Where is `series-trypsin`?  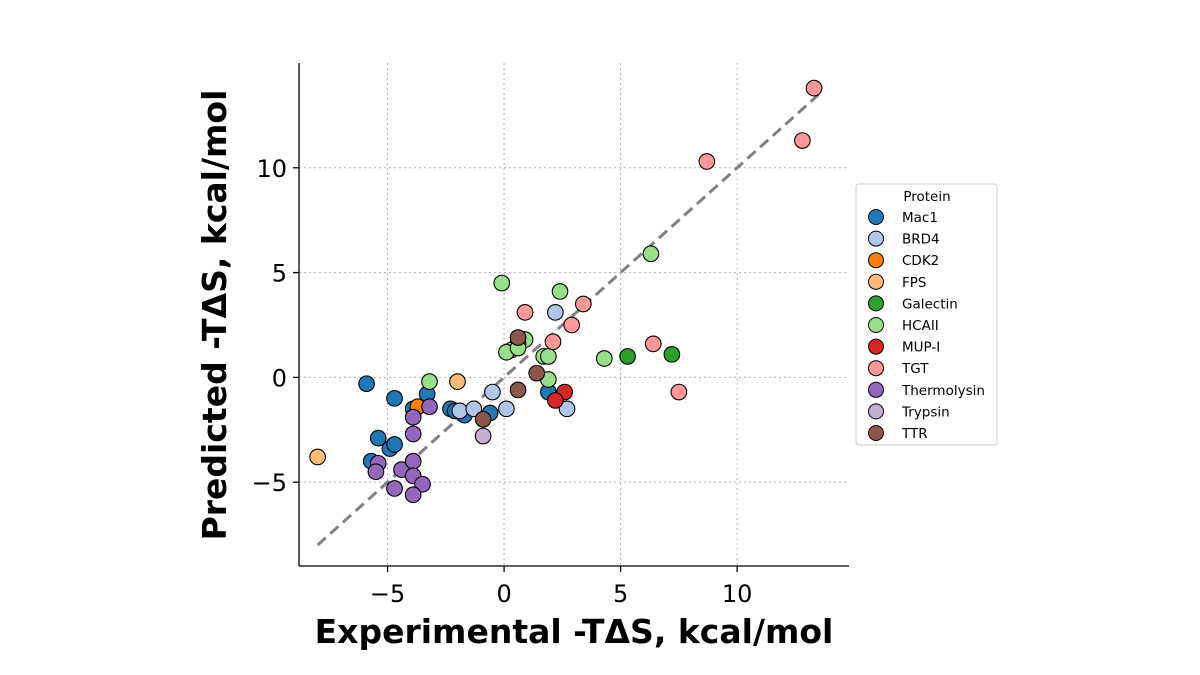 series-trypsin is located at coordinates (483, 436).